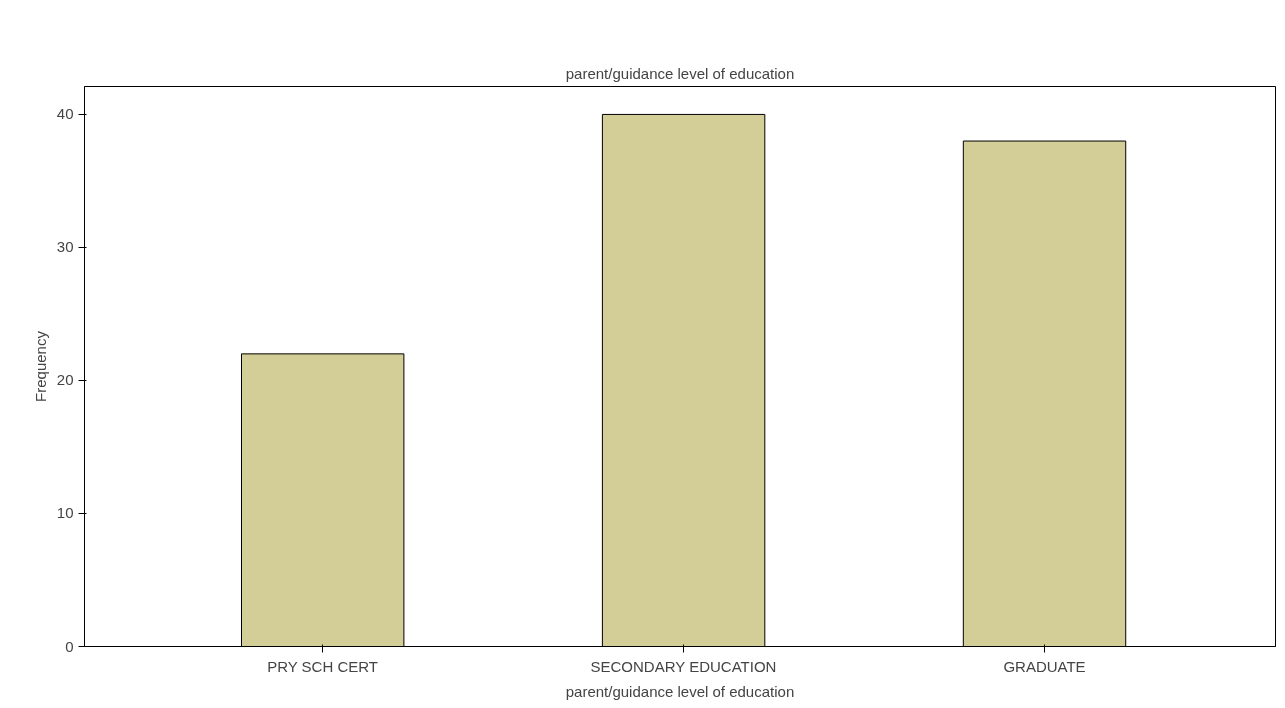  What do you see at coordinates (680, 73) in the screenshot?
I see `chart-title: parent/guidance level of education` at bounding box center [680, 73].